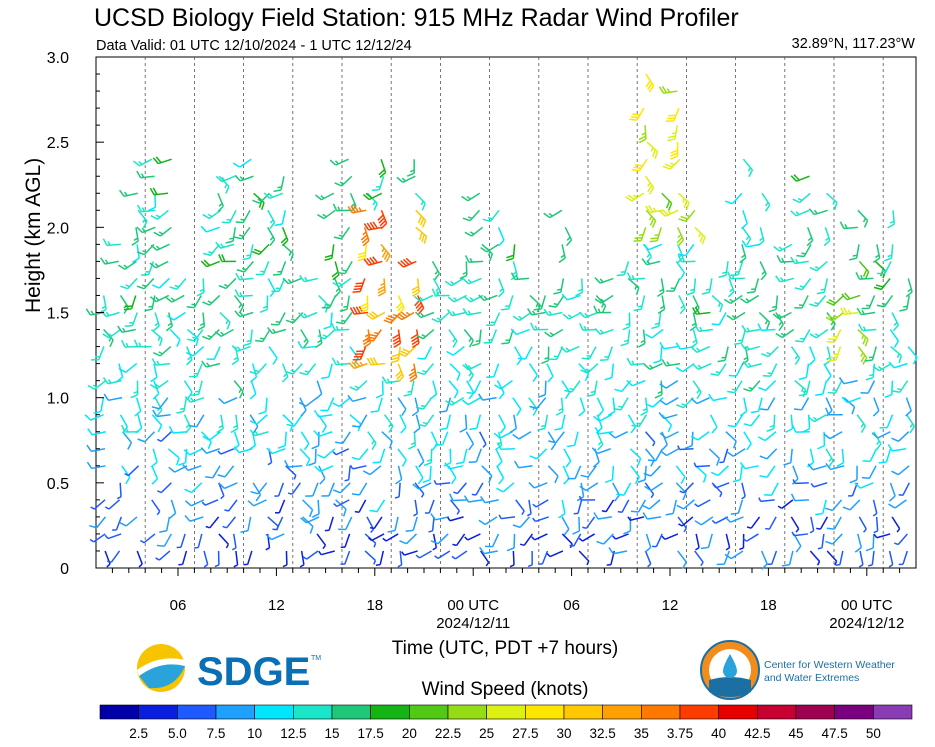  I want to click on x-tick-label: 12, so click(670, 605).